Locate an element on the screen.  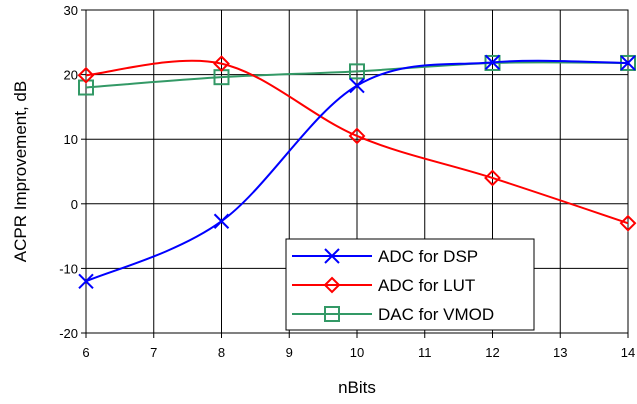
y-tick-label: -10 is located at coordinates (68, 268).